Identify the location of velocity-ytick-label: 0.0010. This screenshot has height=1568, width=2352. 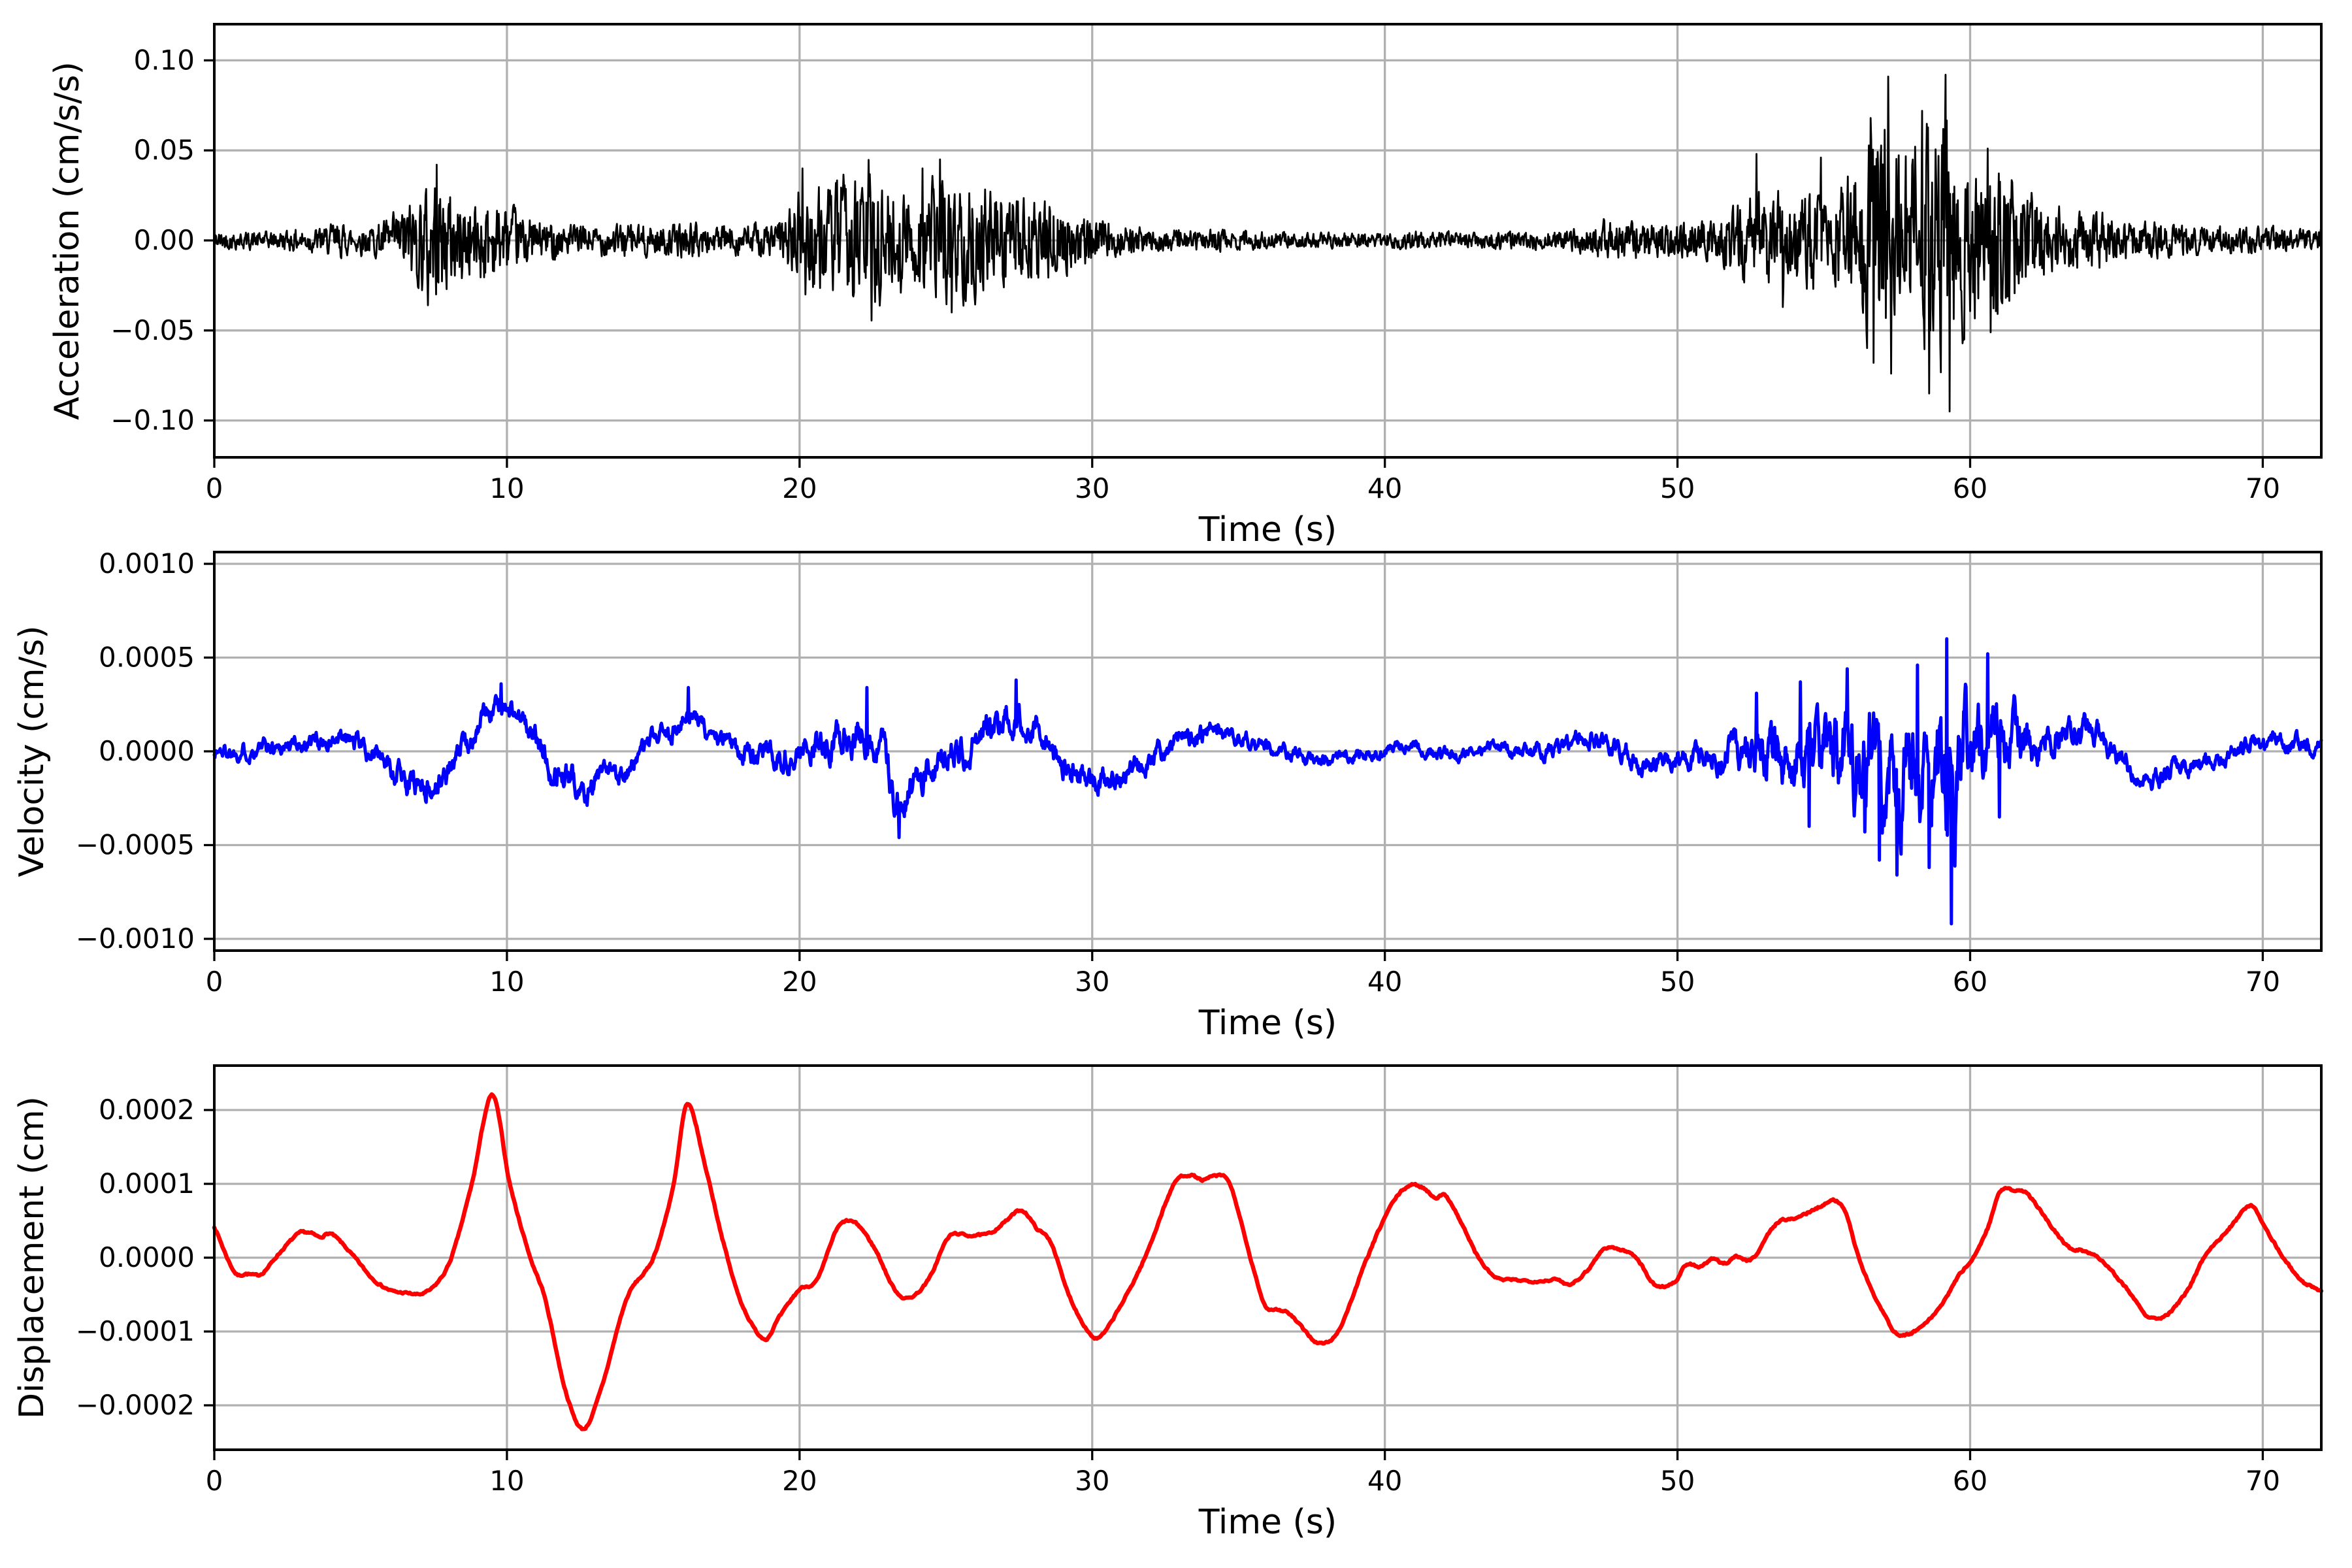
(147, 563).